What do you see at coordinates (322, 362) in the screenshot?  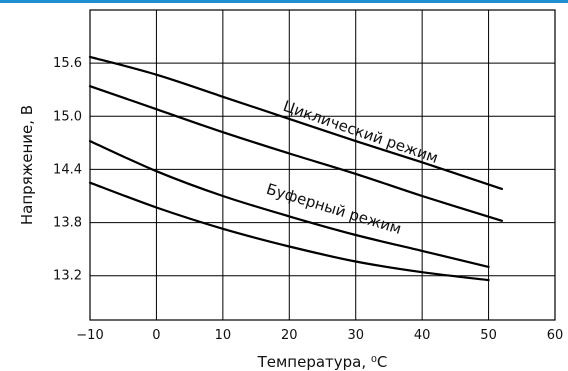 I see `x-axis-title: Температура, ⁰С` at bounding box center [322, 362].